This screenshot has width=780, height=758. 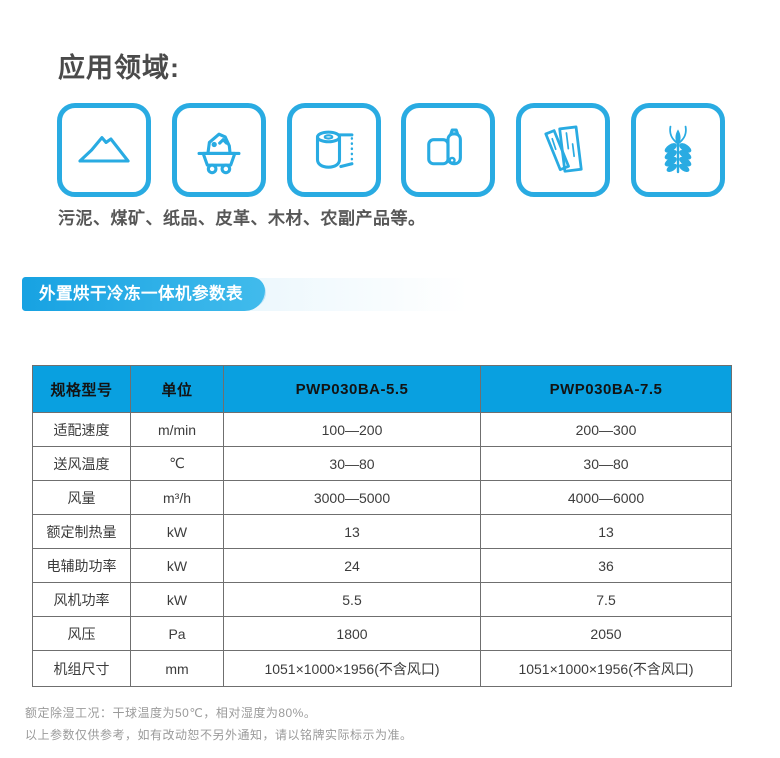 I want to click on row-label: 额定制热量, so click(x=81, y=531).